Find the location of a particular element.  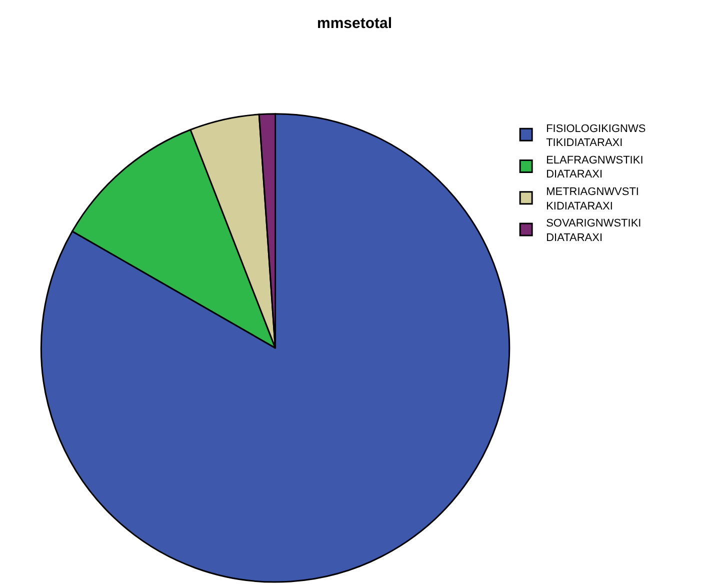

legend-label: METRIAGNWVSTI KIDIATARAXI is located at coordinates (592, 199).